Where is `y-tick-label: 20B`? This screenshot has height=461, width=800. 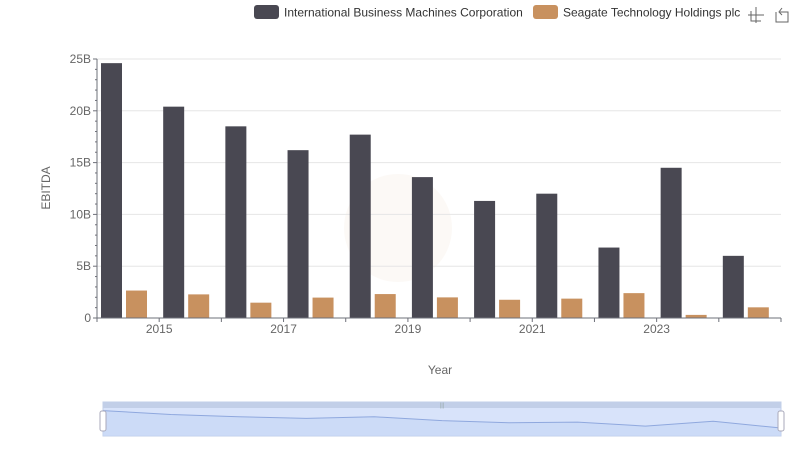 y-tick-label: 20B is located at coordinates (80, 111).